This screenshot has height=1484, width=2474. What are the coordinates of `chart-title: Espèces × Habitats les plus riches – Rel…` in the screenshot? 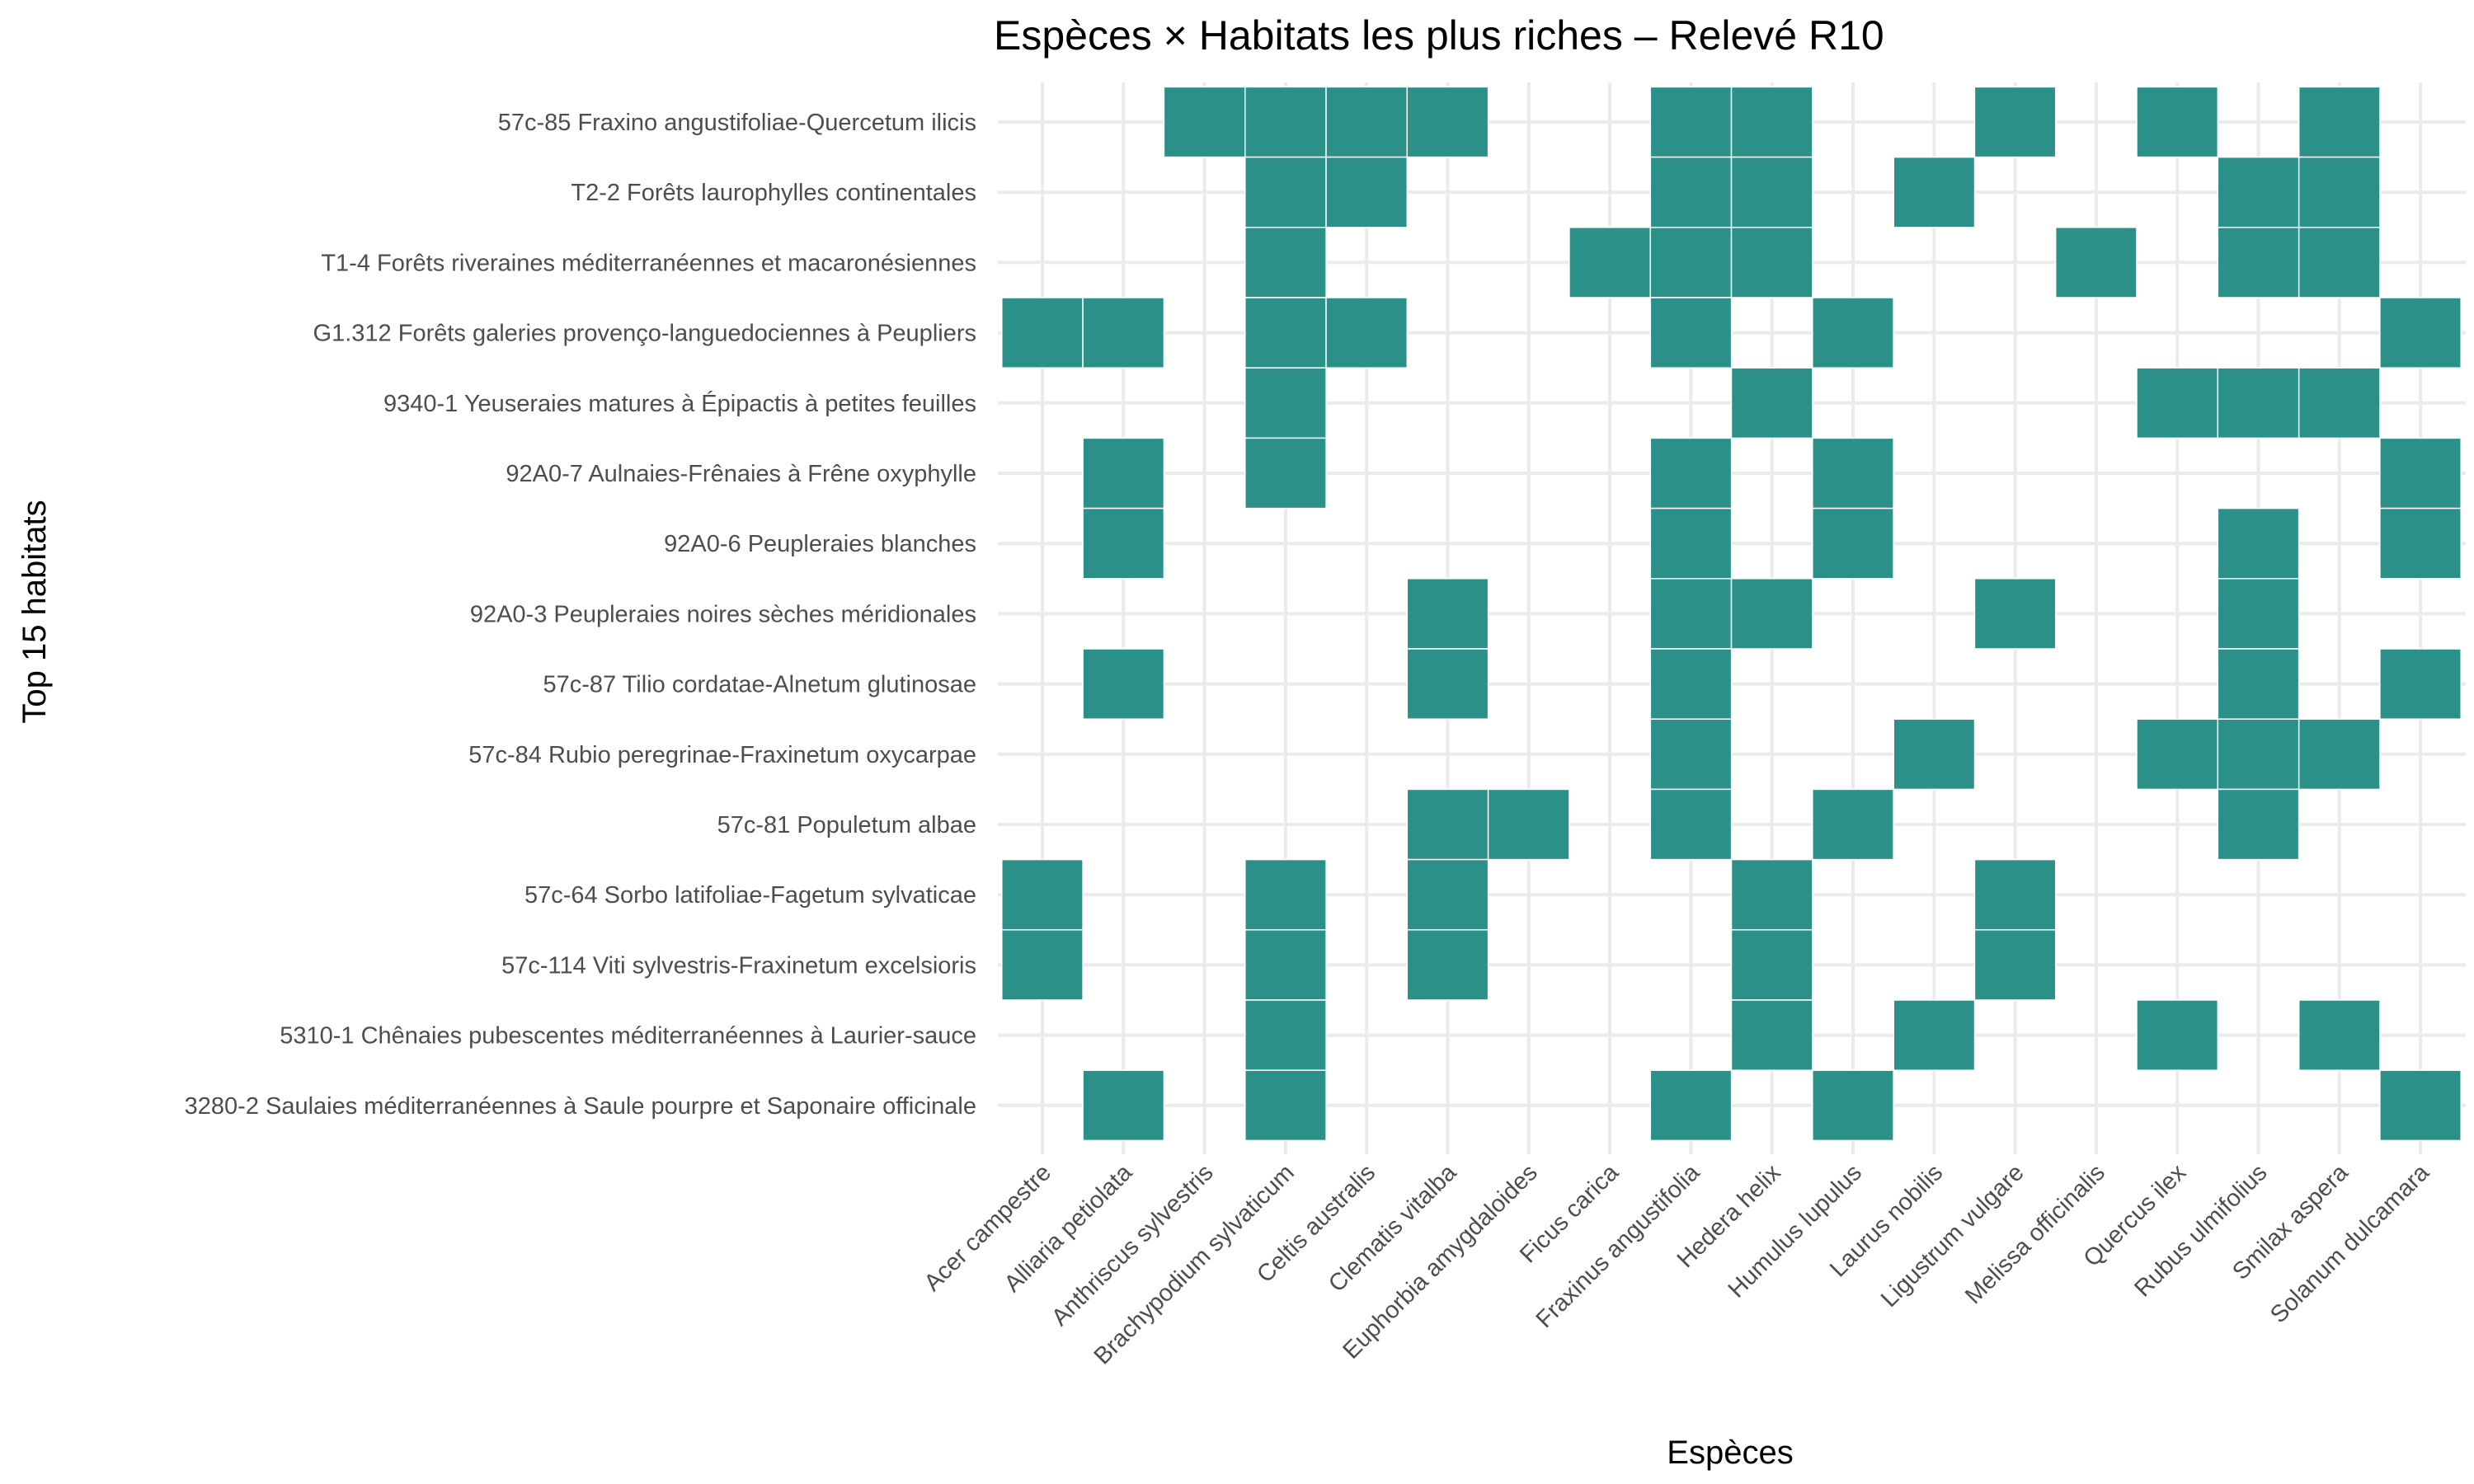 It's located at (1439, 35).